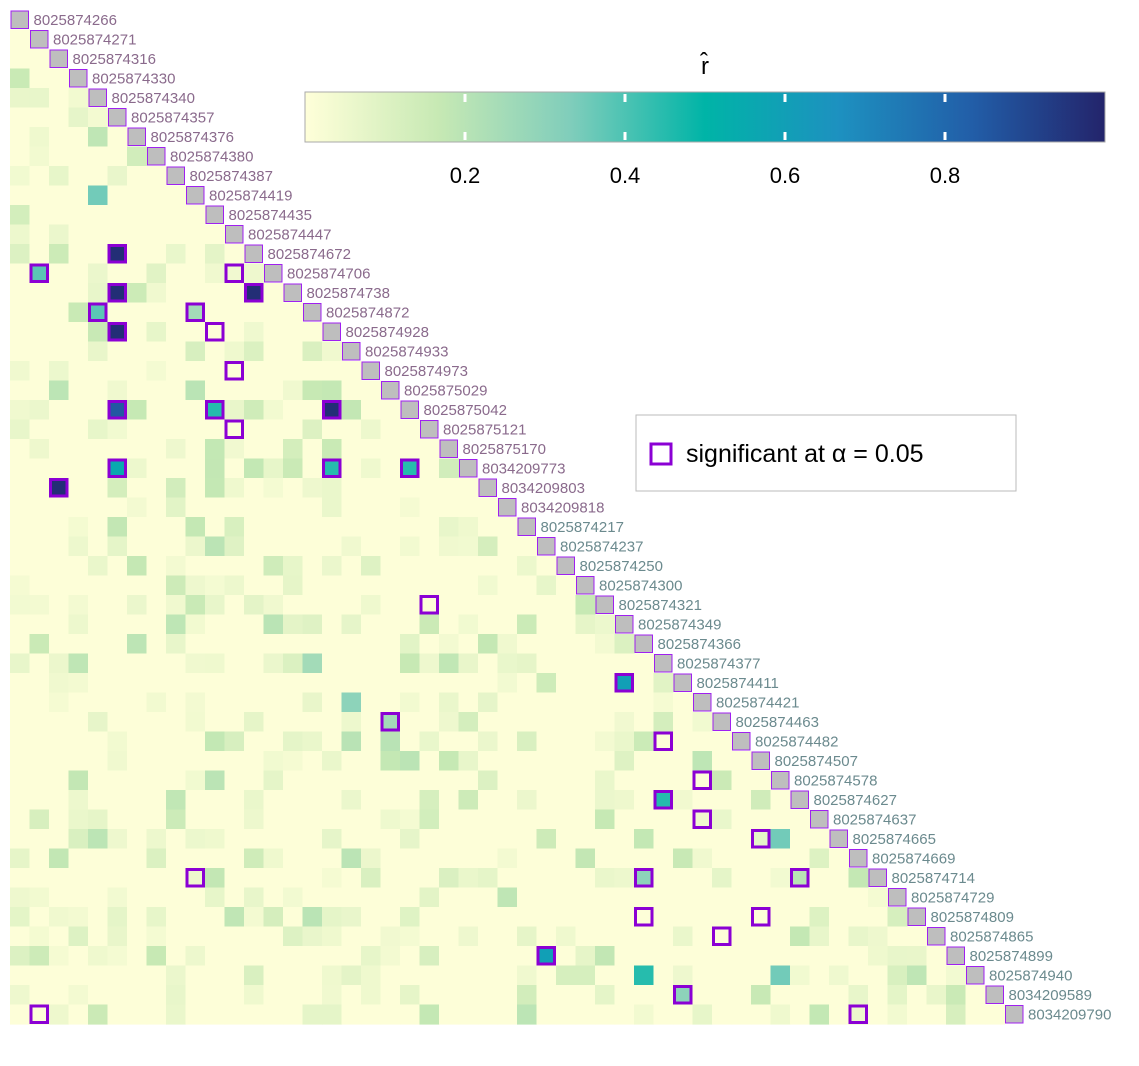 The height and width of the screenshot is (1066, 1139). What do you see at coordinates (874, 820) in the screenshot?
I see `variable-label: 8025874637` at bounding box center [874, 820].